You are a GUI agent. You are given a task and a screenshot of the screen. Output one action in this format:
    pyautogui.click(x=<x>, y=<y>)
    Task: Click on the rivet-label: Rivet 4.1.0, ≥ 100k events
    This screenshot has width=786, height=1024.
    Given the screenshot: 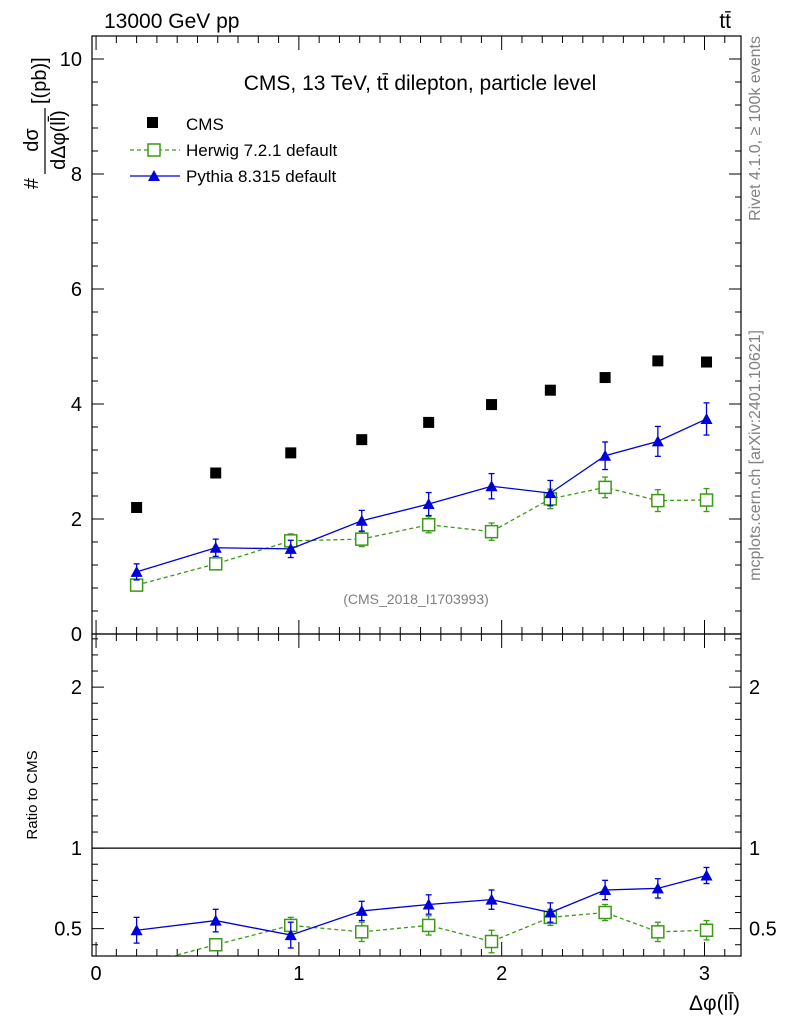 What is the action you would take?
    pyautogui.click(x=755, y=128)
    